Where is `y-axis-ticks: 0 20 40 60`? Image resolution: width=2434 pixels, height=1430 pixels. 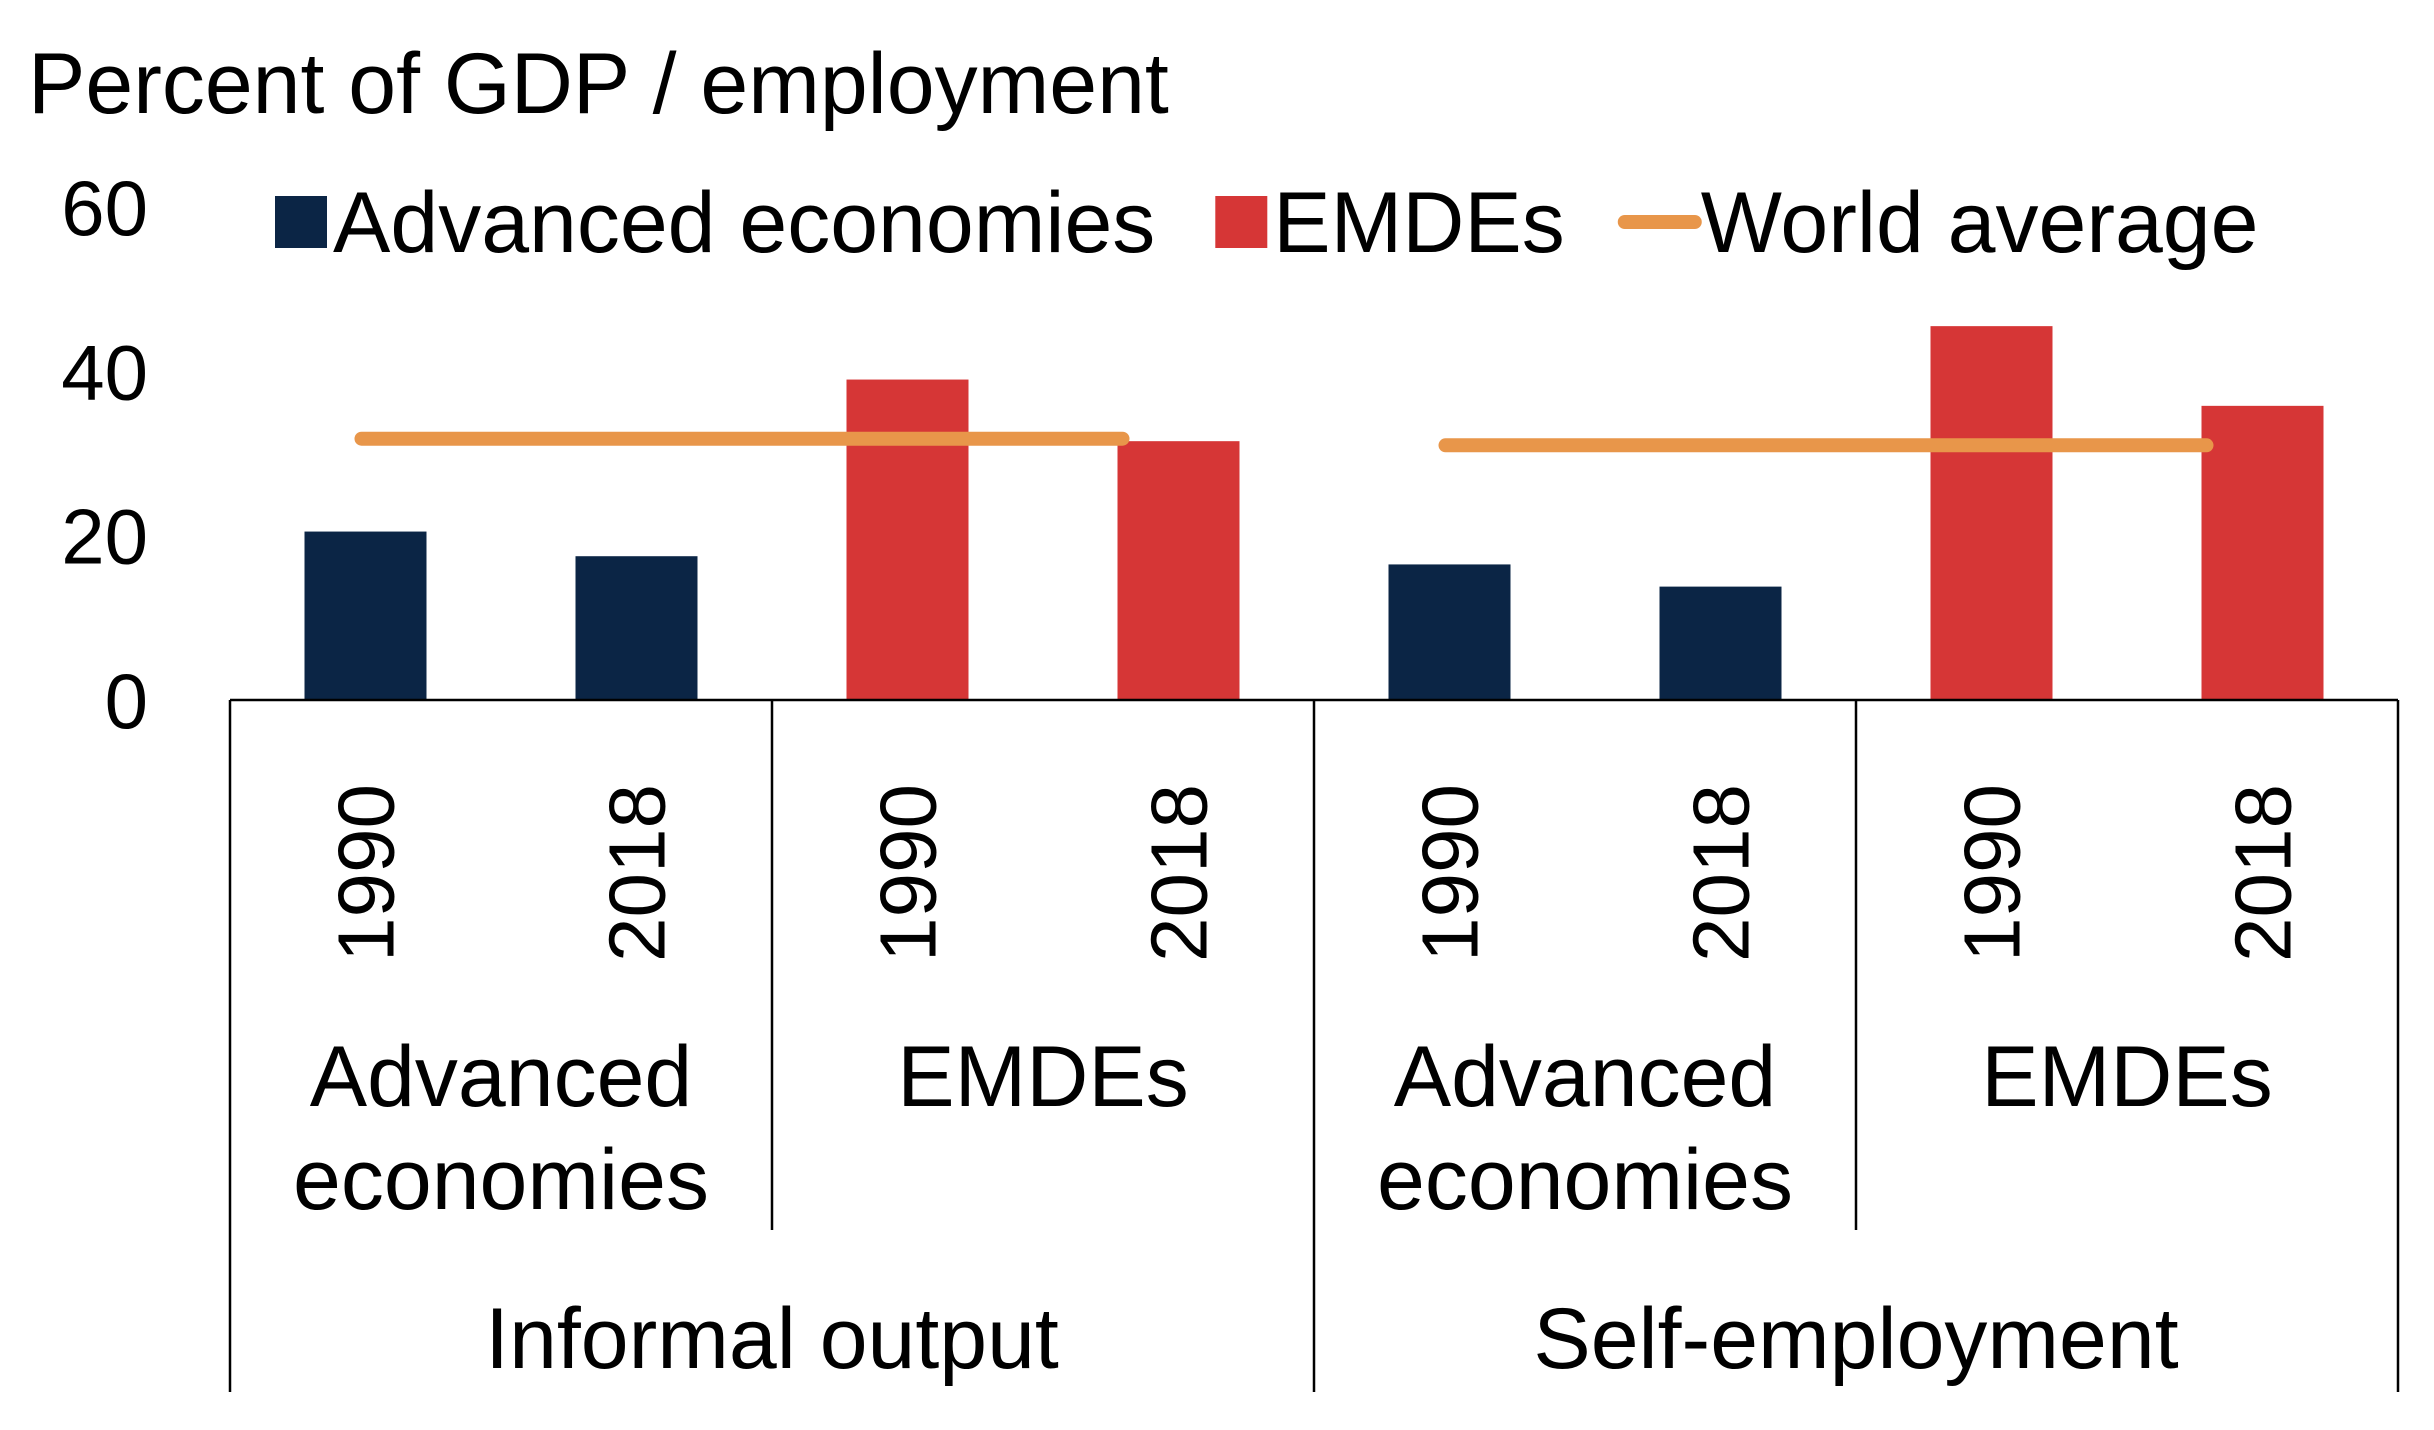
y-axis-ticks: 0 20 40 60 is located at coordinates (104, 454).